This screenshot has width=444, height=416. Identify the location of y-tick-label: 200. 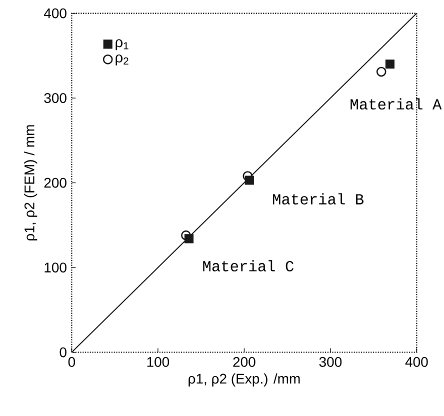
(55, 183).